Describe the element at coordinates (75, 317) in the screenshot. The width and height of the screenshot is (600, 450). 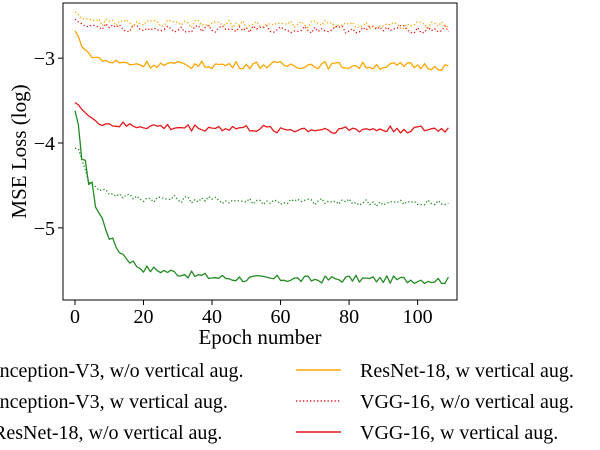
I see `x-tick-label: 0` at that location.